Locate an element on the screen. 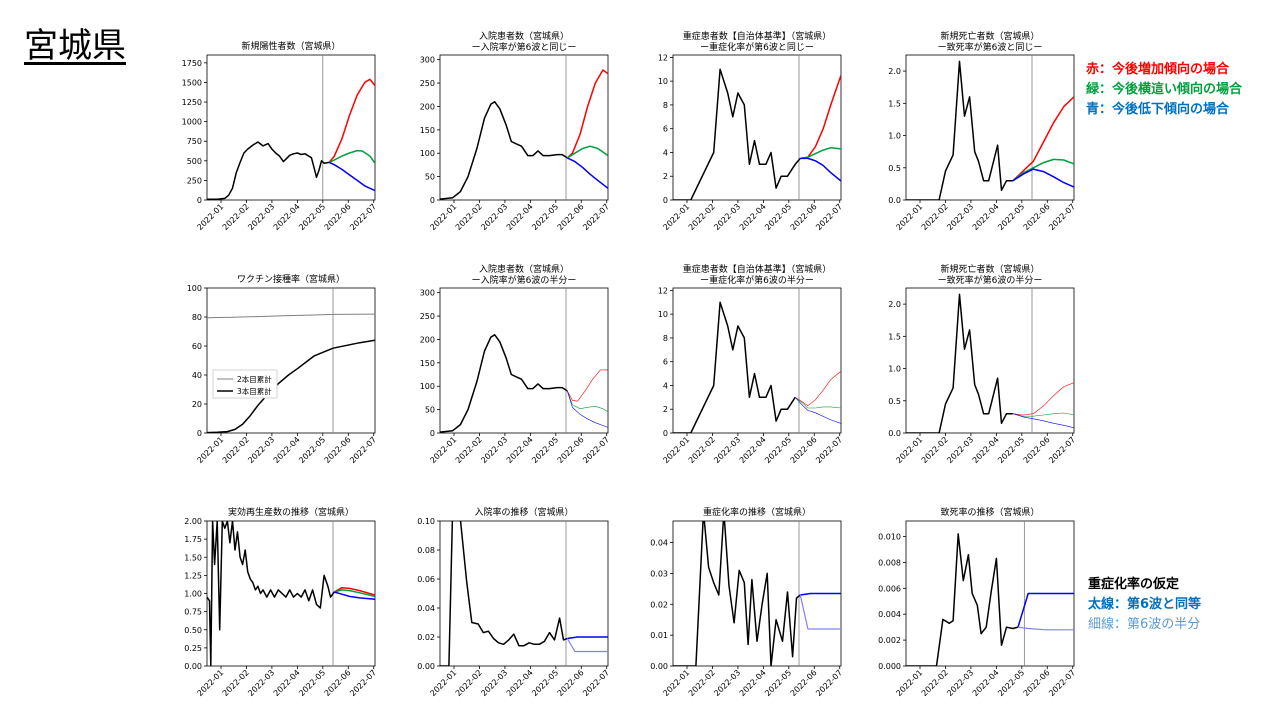 This screenshot has width=1280, height=720. y-tick-label: 2.00 is located at coordinates (193, 521).